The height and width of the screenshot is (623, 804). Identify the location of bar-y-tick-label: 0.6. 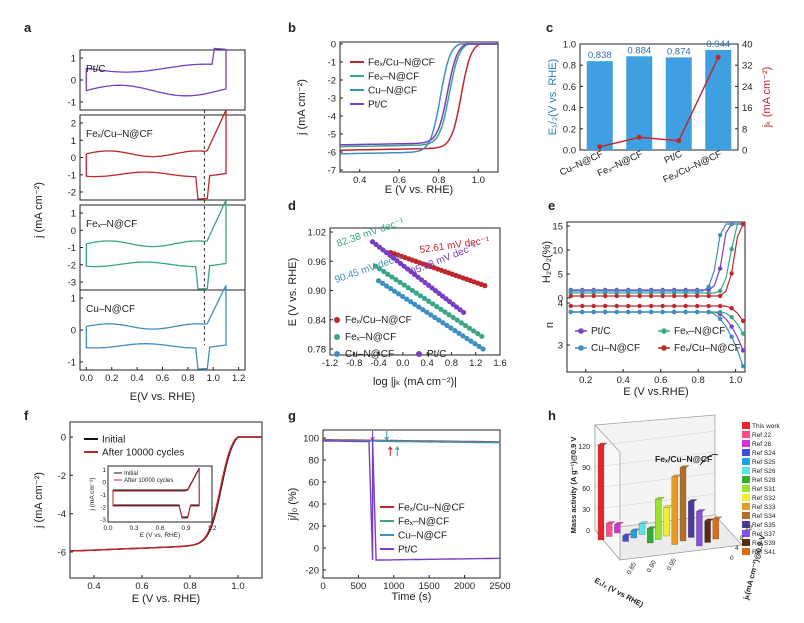
(569, 87).